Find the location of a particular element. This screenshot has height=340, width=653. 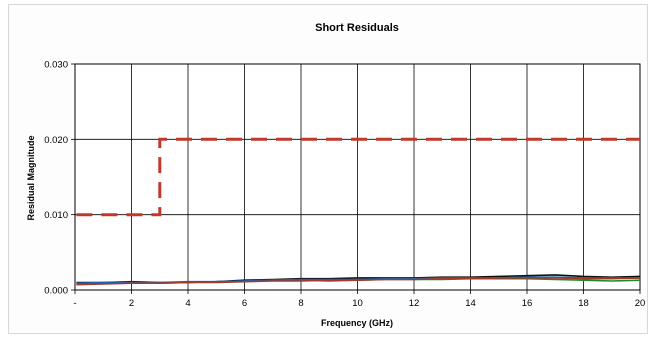

x-tick-label: 6 is located at coordinates (244, 303).